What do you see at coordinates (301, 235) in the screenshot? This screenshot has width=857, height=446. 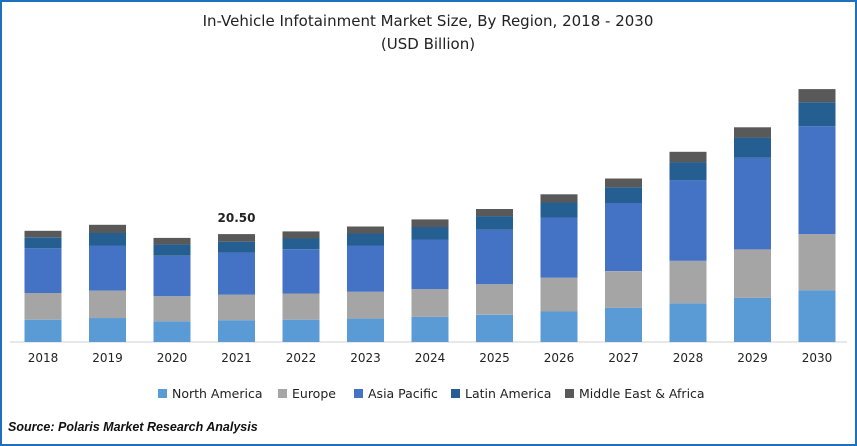 I see `bar-middle-east-africa-2022` at bounding box center [301, 235].